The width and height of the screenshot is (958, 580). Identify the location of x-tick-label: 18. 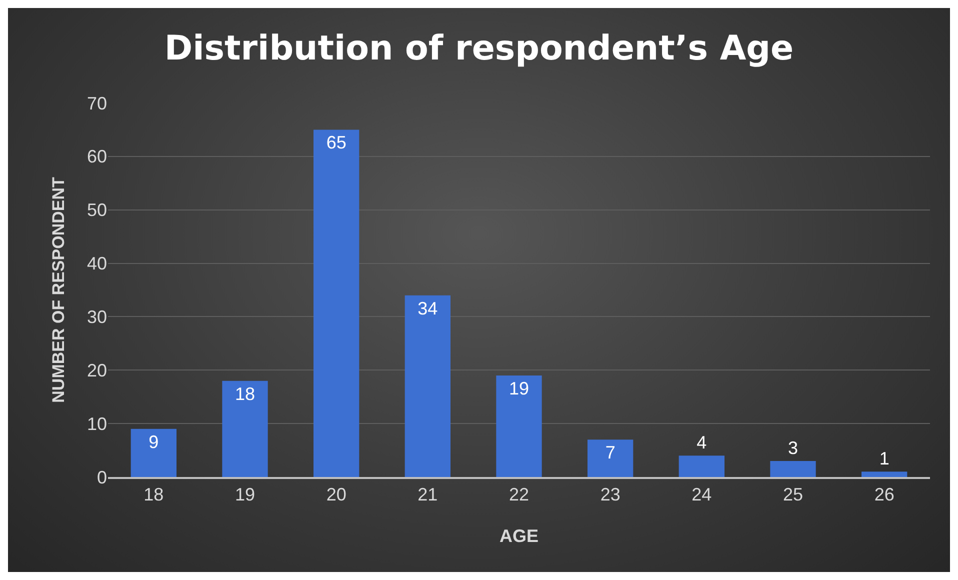
(154, 494).